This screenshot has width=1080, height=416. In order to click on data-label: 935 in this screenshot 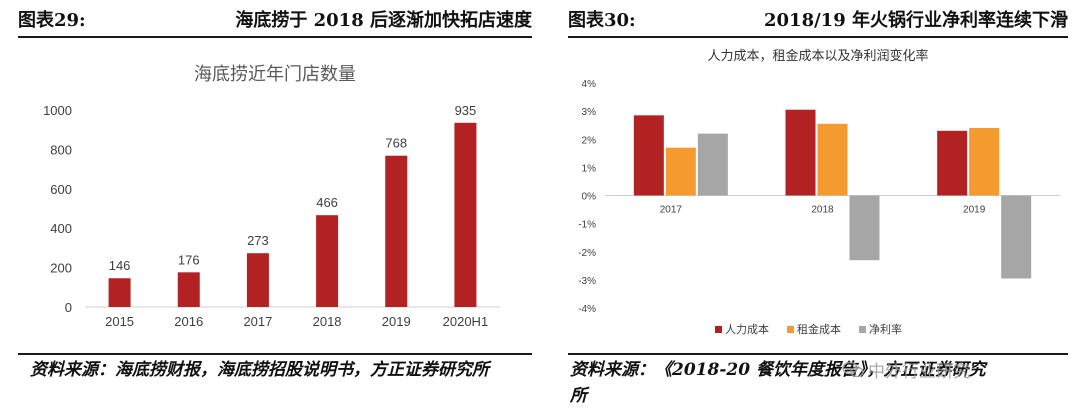, I will do `click(466, 110)`.